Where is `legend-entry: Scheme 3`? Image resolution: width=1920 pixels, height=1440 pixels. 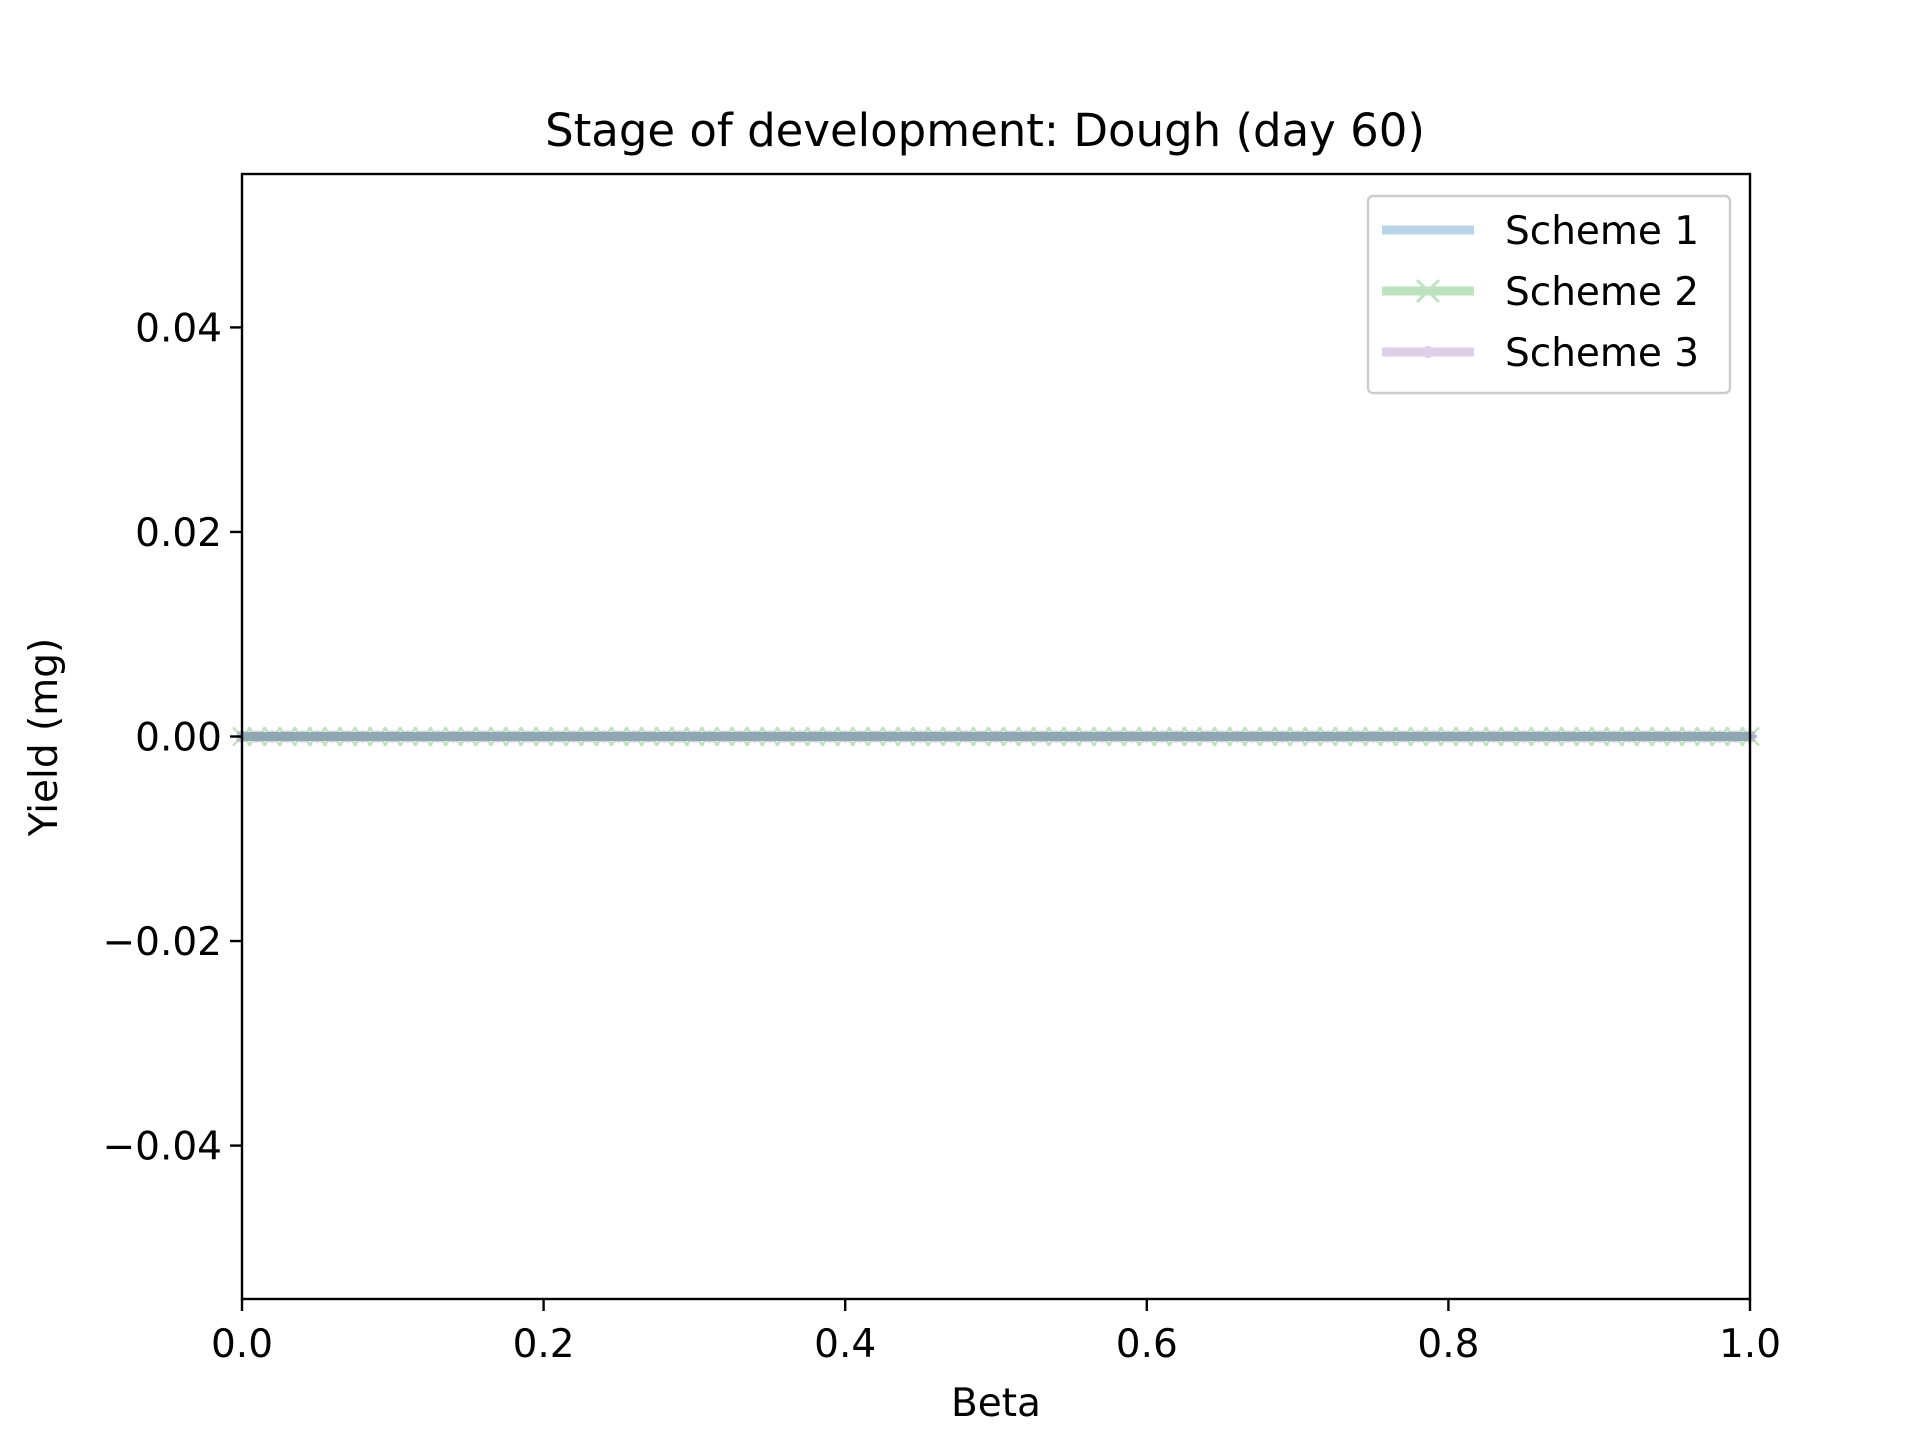
legend-entry: Scheme 3 is located at coordinates (1540, 353).